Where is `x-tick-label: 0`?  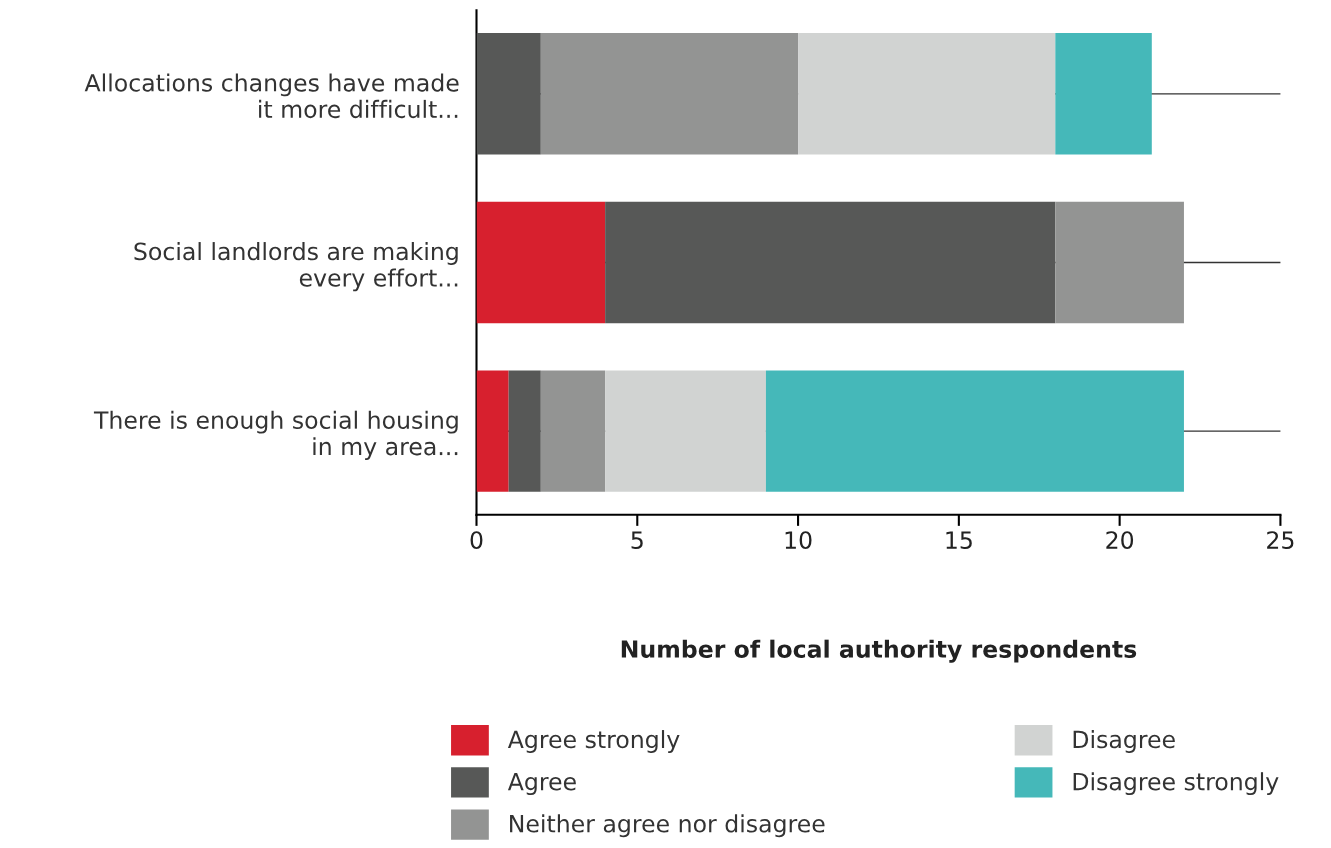 x-tick-label: 0 is located at coordinates (476, 540).